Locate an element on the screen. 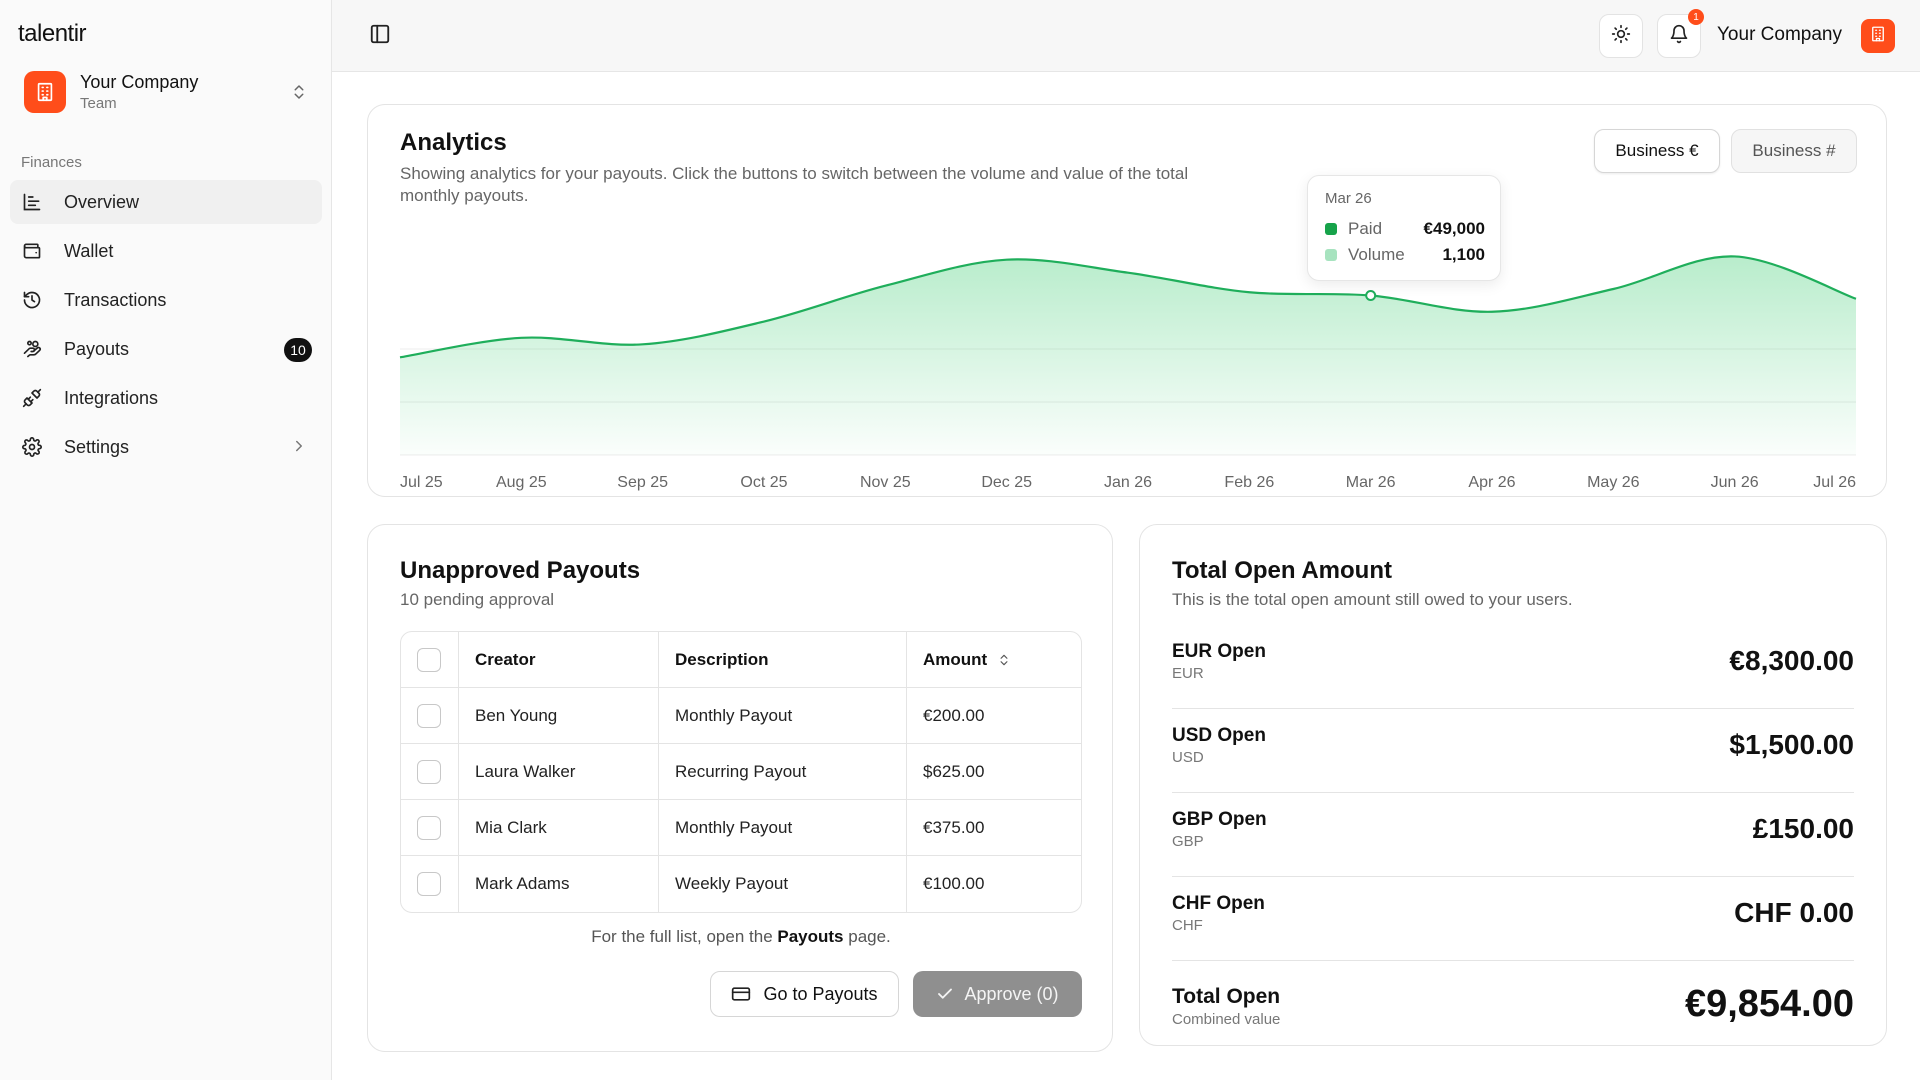 The width and height of the screenshot is (1920, 1080). creator-cell: Mia Clark is located at coordinates (559, 827).